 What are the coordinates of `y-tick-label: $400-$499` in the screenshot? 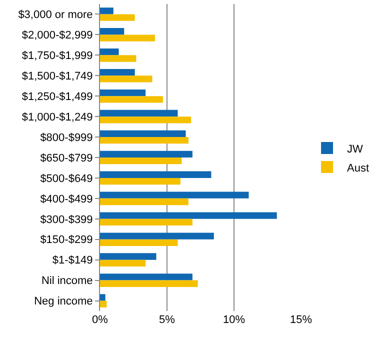 It's located at (66, 199).